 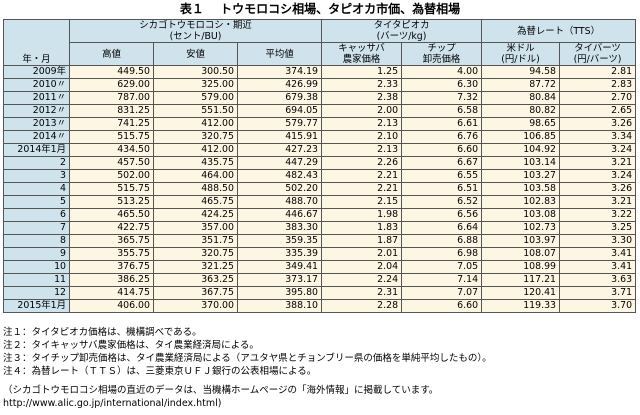 I want to click on cell-avg: 502.20, so click(x=279, y=189).